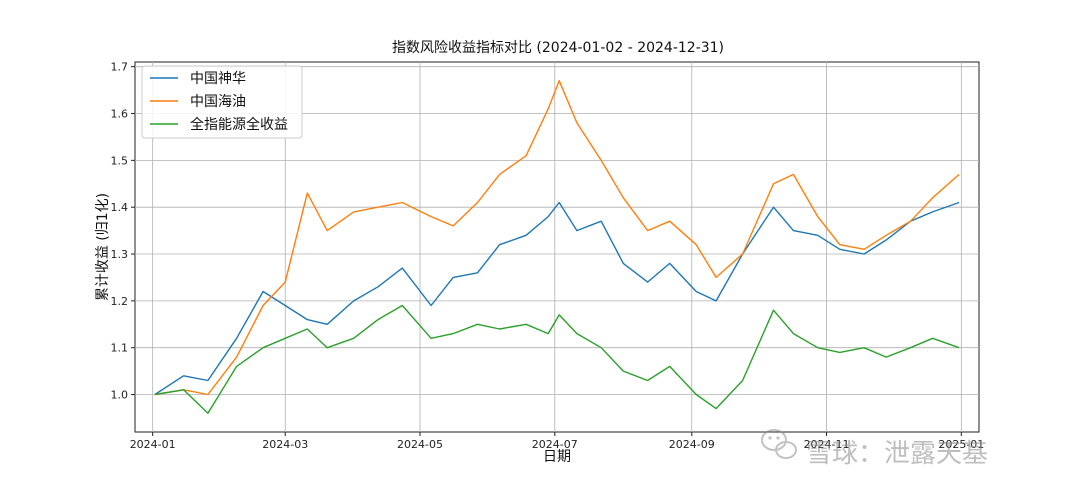 The image size is (1080, 486). I want to click on x-tick-label: 2024-07, so click(555, 444).